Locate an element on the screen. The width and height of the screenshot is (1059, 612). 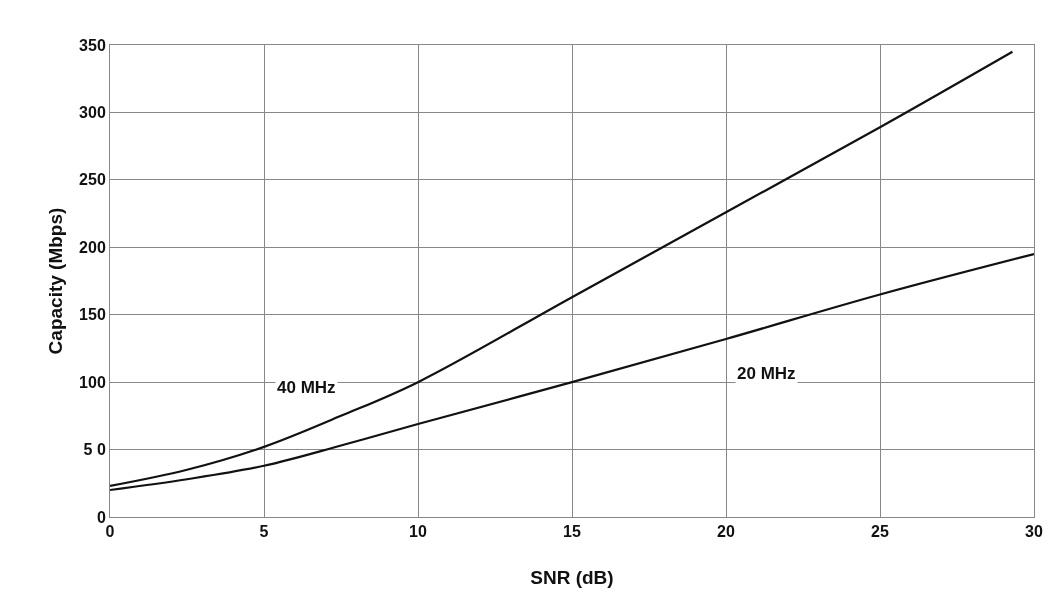
y-tick-label: 150 is located at coordinates (92, 315).